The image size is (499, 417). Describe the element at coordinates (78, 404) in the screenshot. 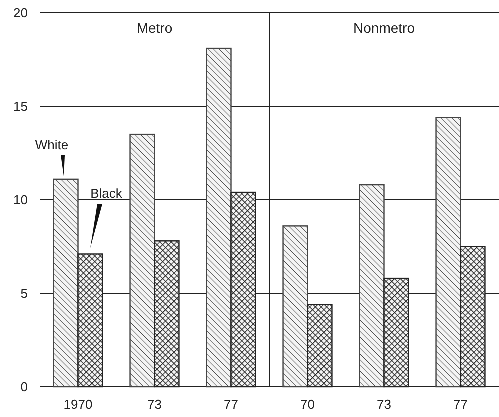

I see `x-tick-label: 1970` at that location.